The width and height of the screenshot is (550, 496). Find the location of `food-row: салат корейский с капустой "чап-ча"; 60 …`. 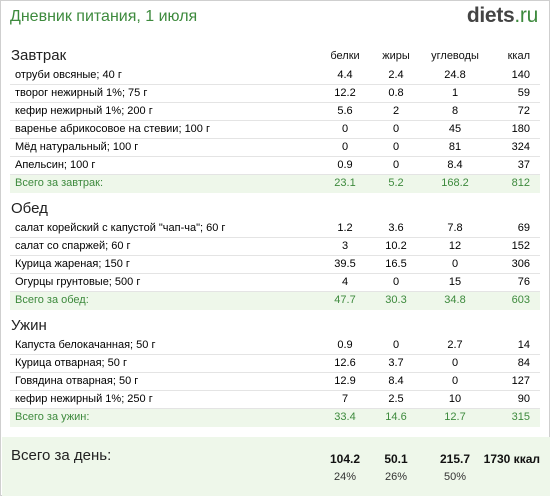

food-row: салат корейский с капустой "чап-ча"; 60 … is located at coordinates (275, 229).